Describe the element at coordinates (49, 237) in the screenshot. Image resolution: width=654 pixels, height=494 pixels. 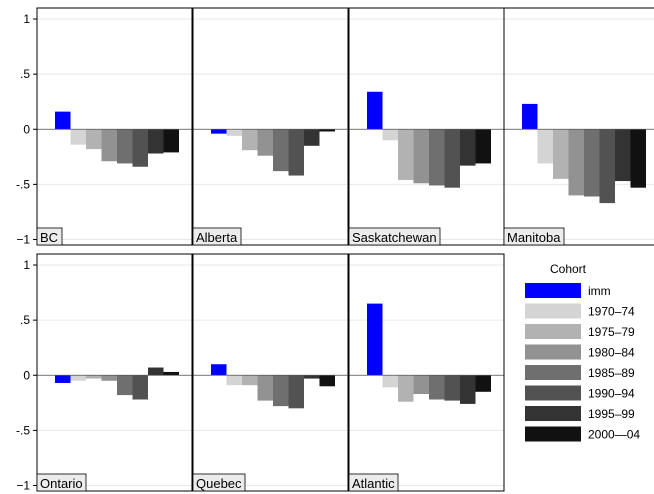
I see `panel-label: BC` at that location.